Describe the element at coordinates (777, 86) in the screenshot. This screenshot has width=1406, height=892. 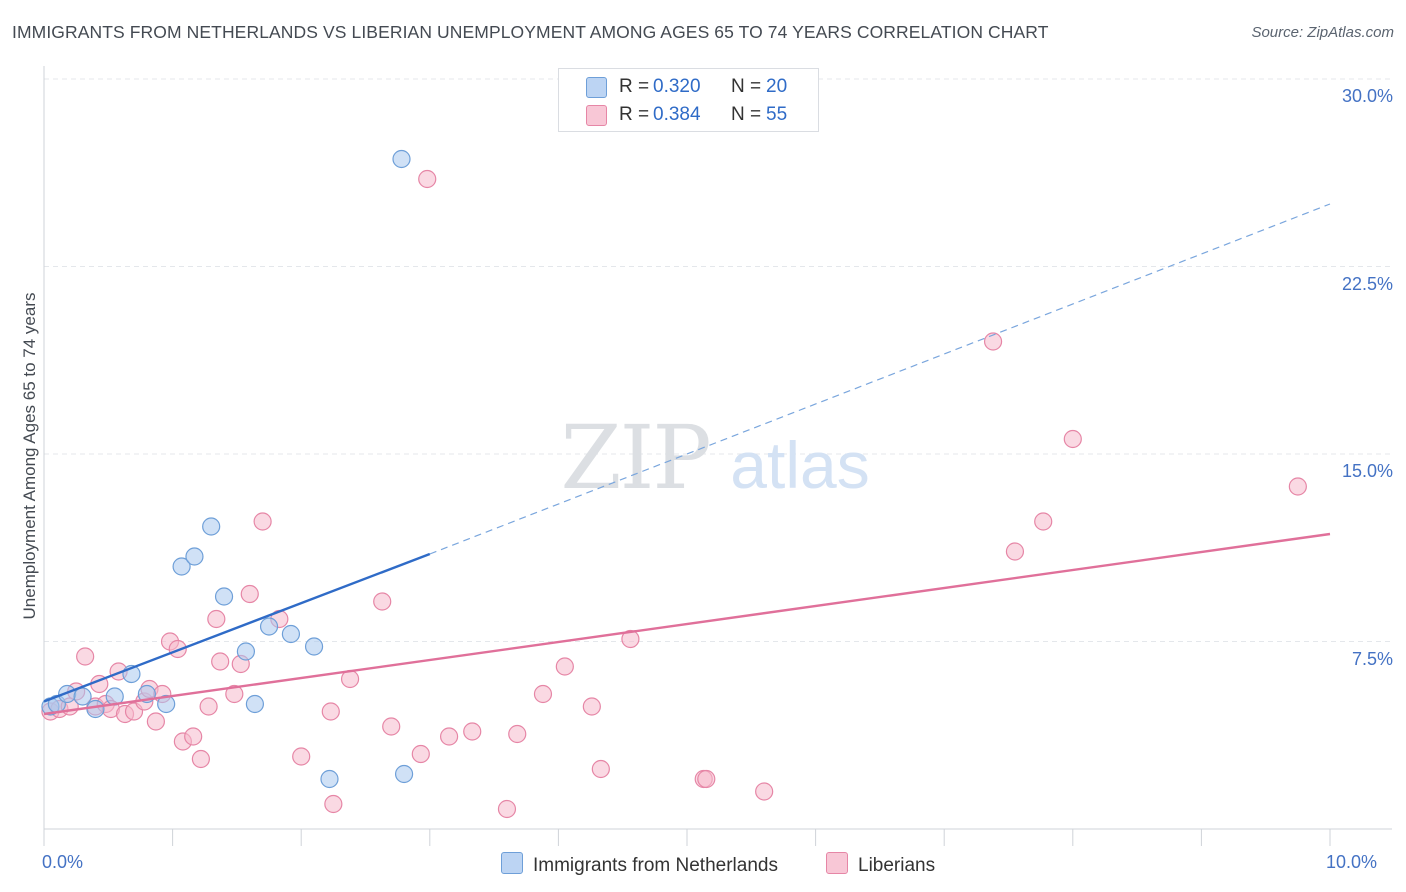
I see `legend-n-value: 20` at that location.